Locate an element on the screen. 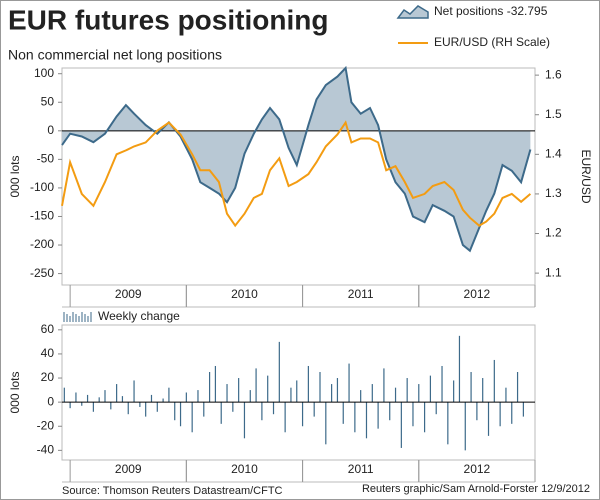 Image resolution: width=600 pixels, height=500 pixels. y2-tick-label: 1.1 is located at coordinates (553, 272).